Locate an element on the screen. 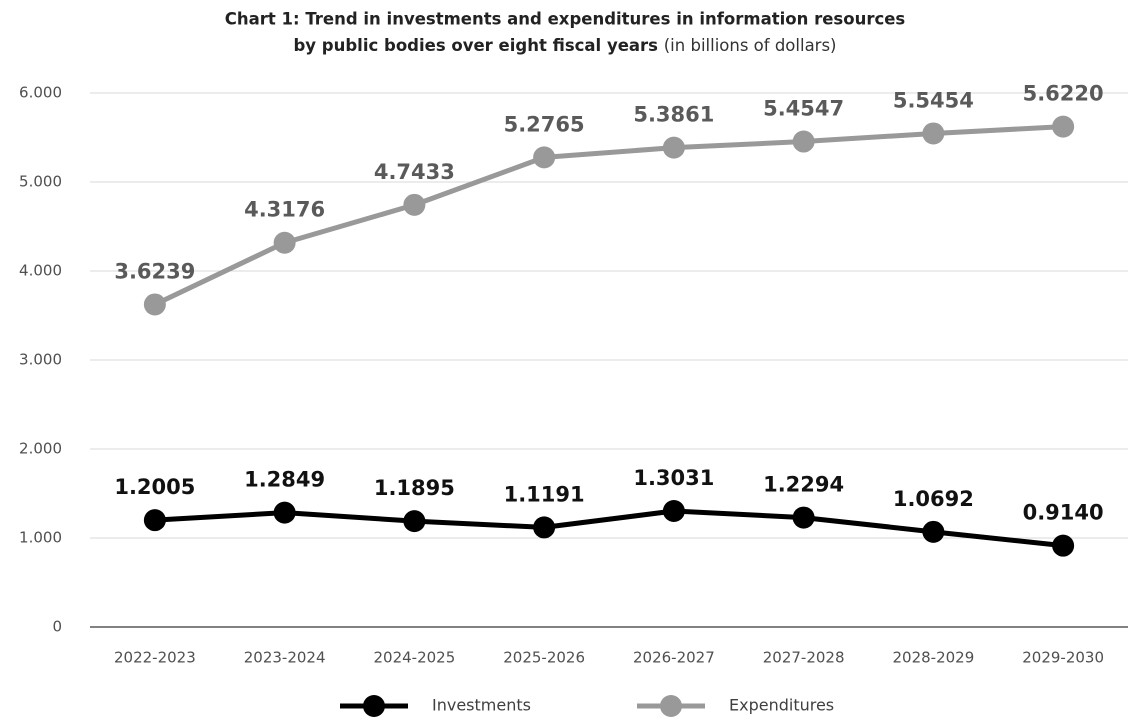 This screenshot has width=1129, height=719. chart-title-line: by public bodies over eight fiscal years is located at coordinates (476, 45).